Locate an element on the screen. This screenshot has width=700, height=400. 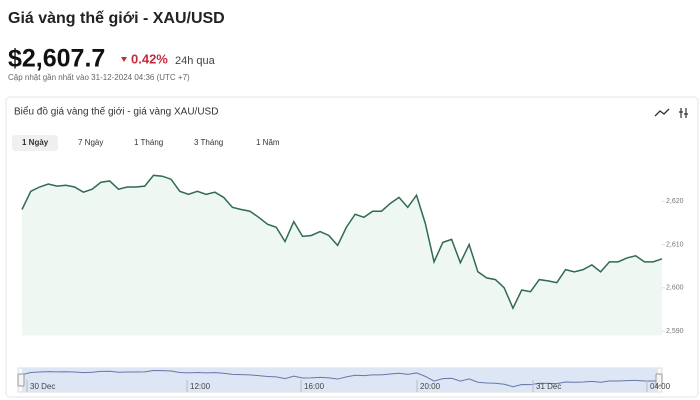
y-tick-label: 2,610 is located at coordinates (675, 244).